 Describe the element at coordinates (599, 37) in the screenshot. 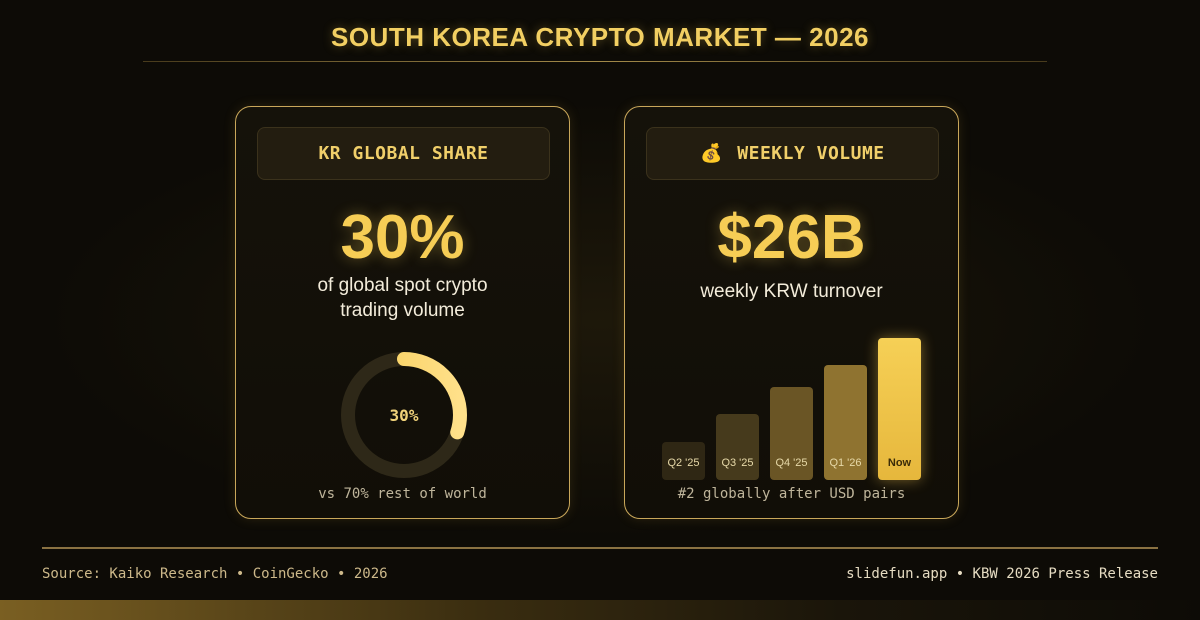

I see `page-title: SOUTH KOREA CRYPTO MARKET — 2026` at that location.